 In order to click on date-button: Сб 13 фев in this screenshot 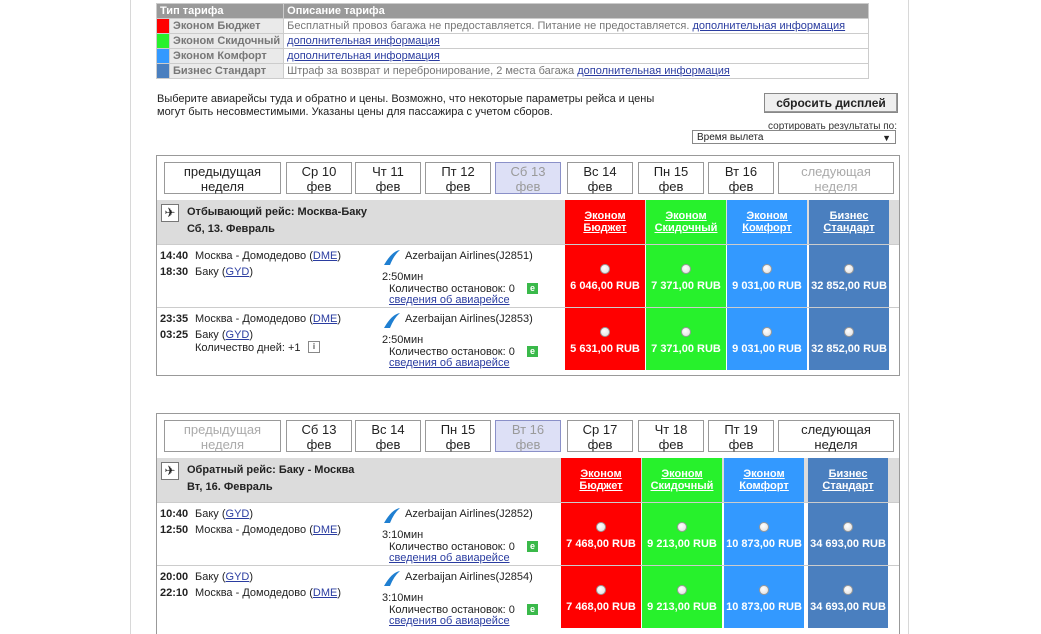, I will do `click(319, 436)`.